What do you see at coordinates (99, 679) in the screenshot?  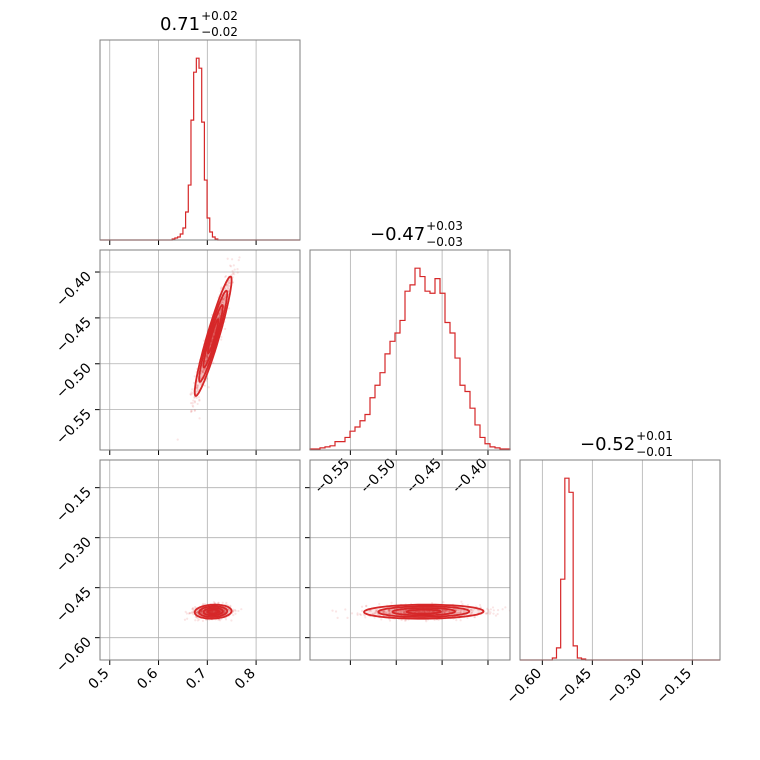 I see `joint-p0-p2-xtick-label: 0.5` at bounding box center [99, 679].